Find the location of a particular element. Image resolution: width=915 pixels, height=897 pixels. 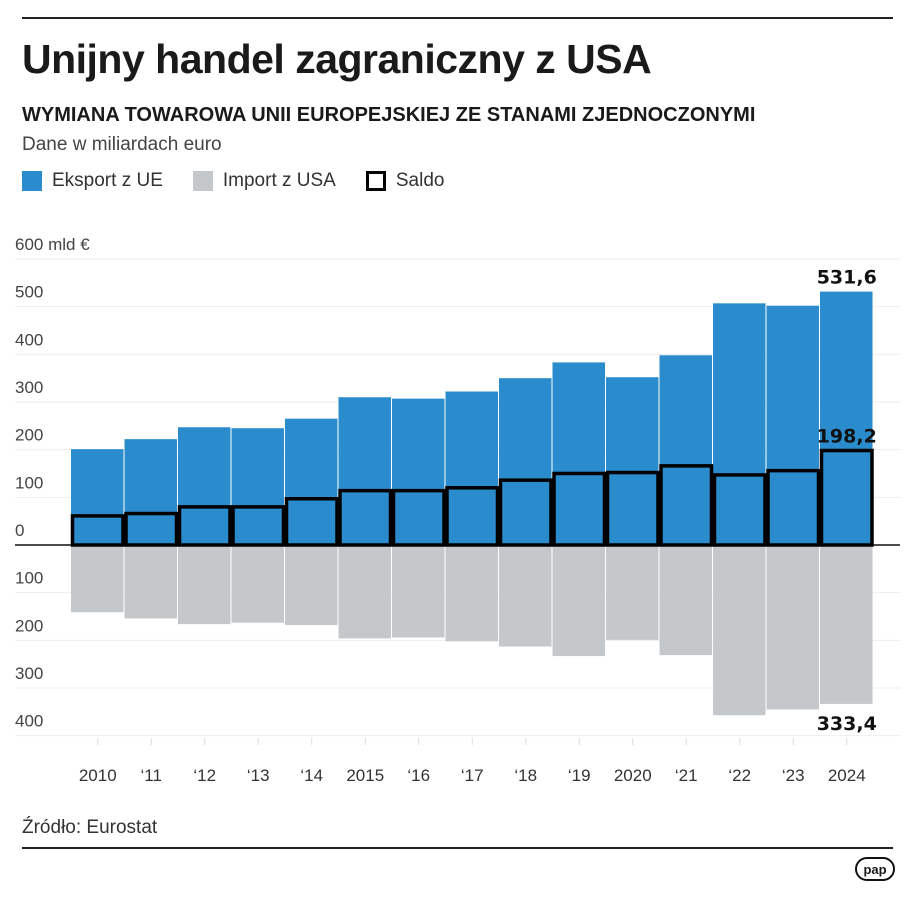

source: Źródło: Eurostat is located at coordinates (90, 827).